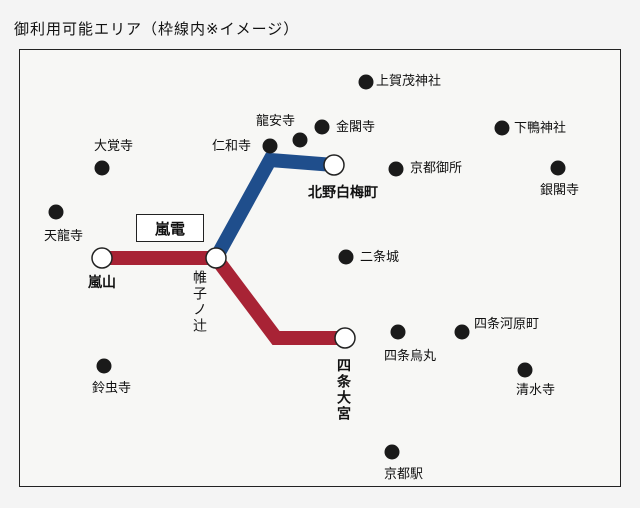 This screenshot has width=640, height=508. Describe the element at coordinates (366, 82) in the screenshot. I see `landmark-kamigamo-dot` at that location.